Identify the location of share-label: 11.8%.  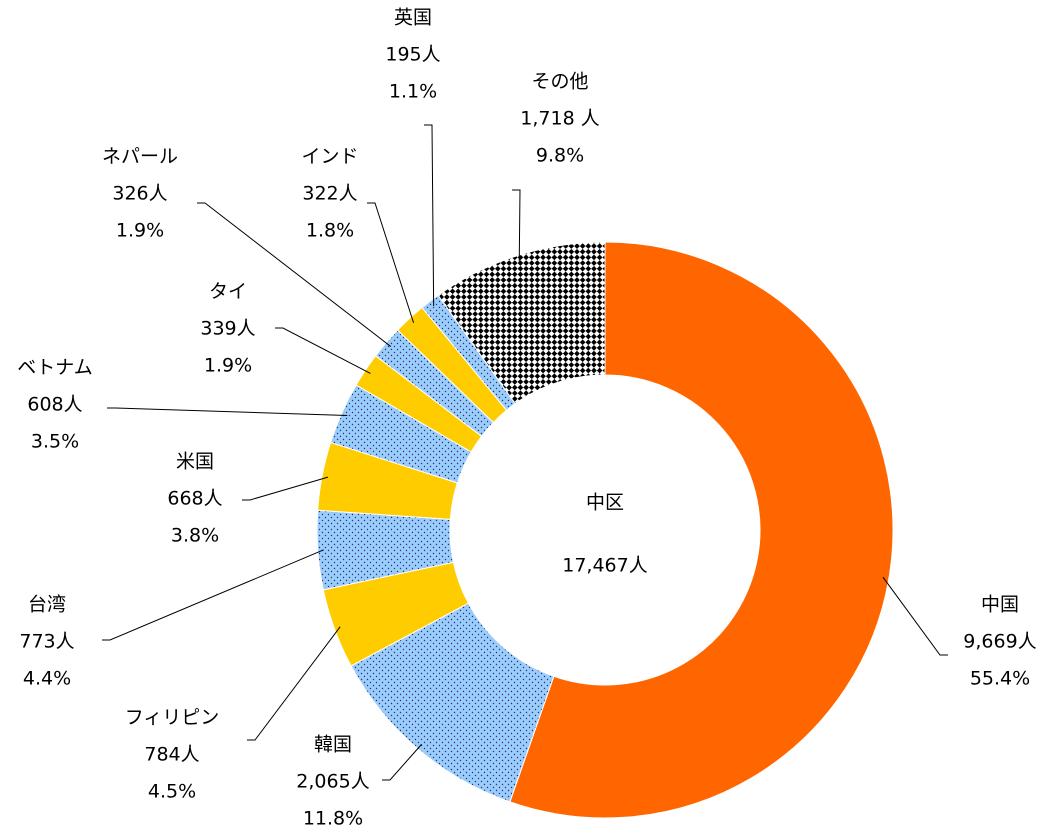
(333, 818).